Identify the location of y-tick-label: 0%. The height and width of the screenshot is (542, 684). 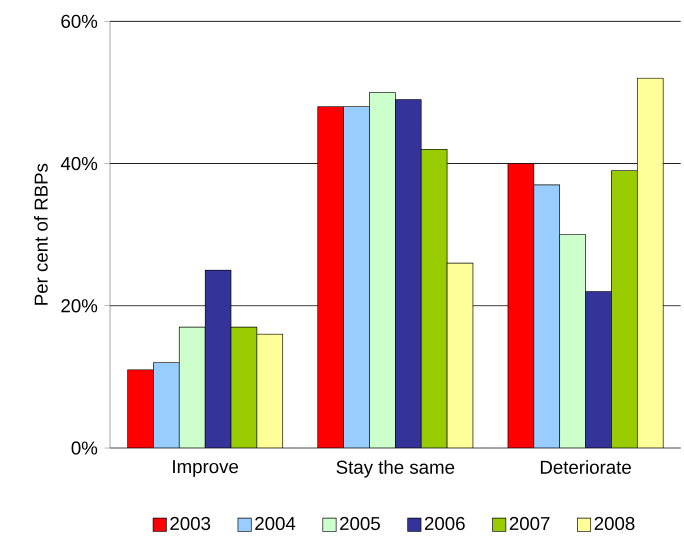
(85, 448).